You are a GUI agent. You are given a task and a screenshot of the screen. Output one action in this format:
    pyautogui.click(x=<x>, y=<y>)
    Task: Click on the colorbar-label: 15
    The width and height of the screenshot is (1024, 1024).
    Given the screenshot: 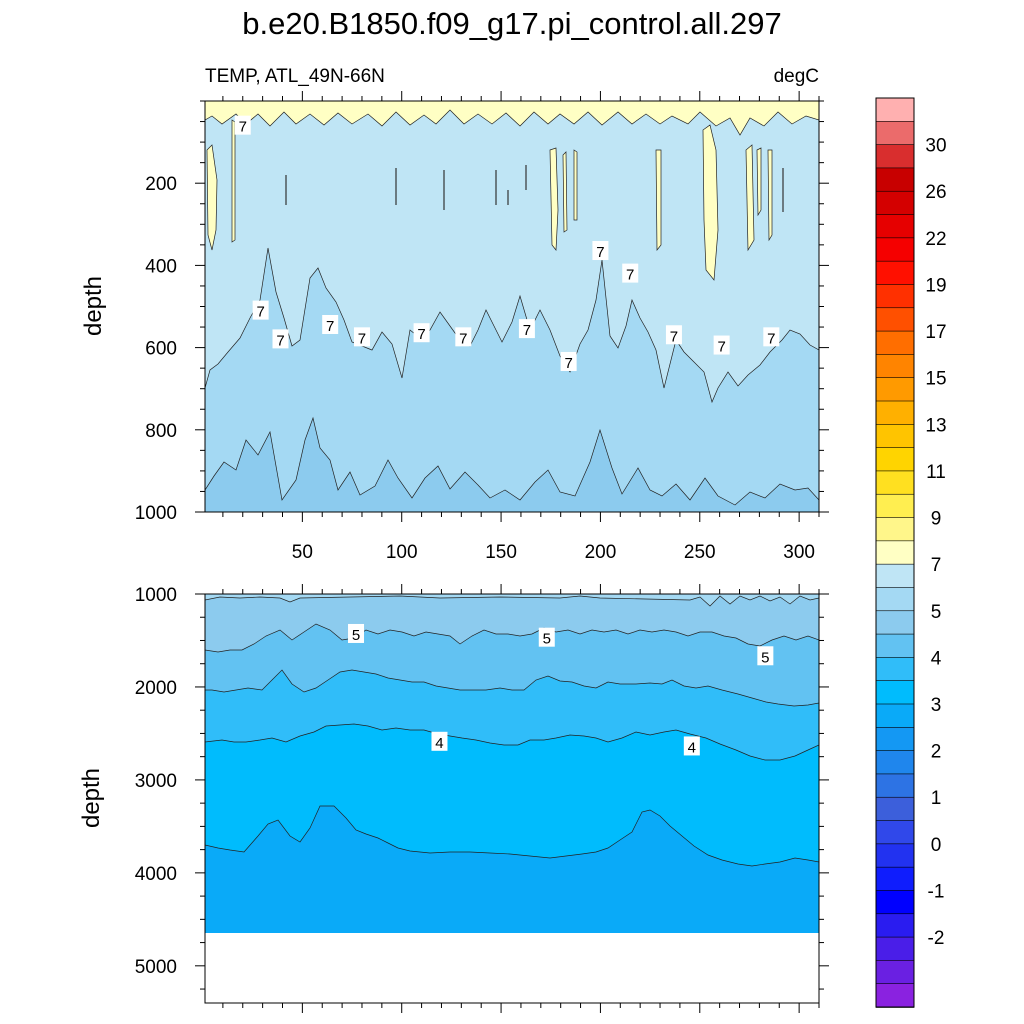 What is the action you would take?
    pyautogui.click(x=935, y=379)
    